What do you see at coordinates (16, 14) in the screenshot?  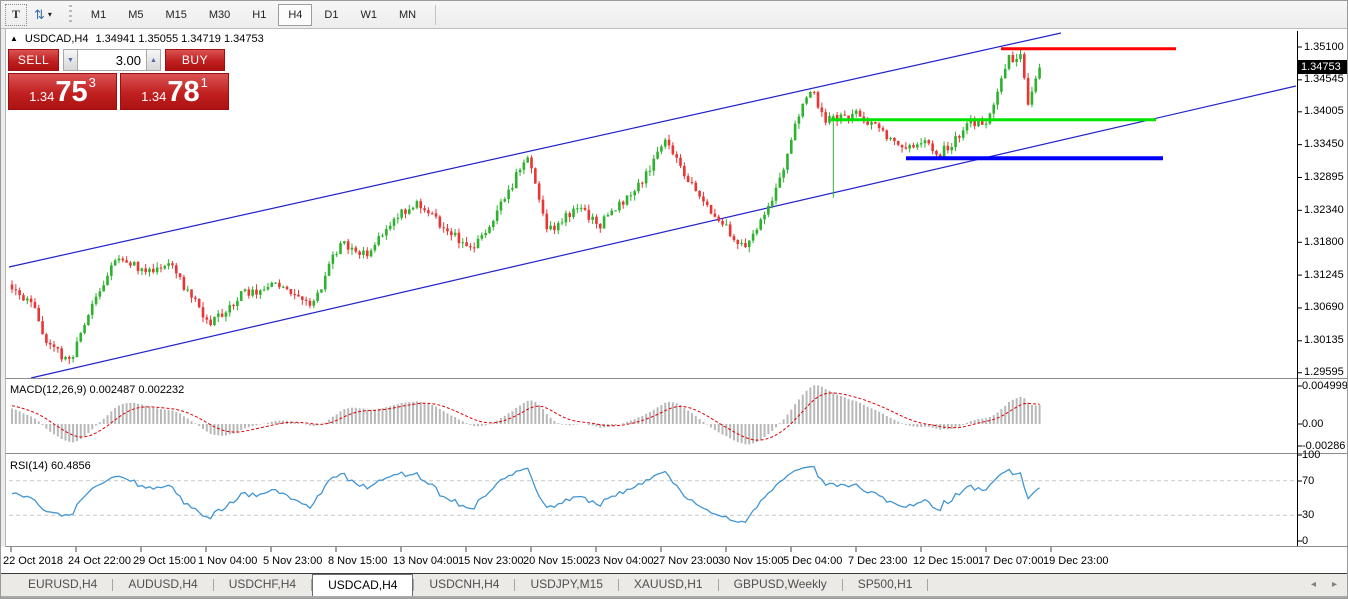 I see `text-label-tool-button: T` at bounding box center [16, 14].